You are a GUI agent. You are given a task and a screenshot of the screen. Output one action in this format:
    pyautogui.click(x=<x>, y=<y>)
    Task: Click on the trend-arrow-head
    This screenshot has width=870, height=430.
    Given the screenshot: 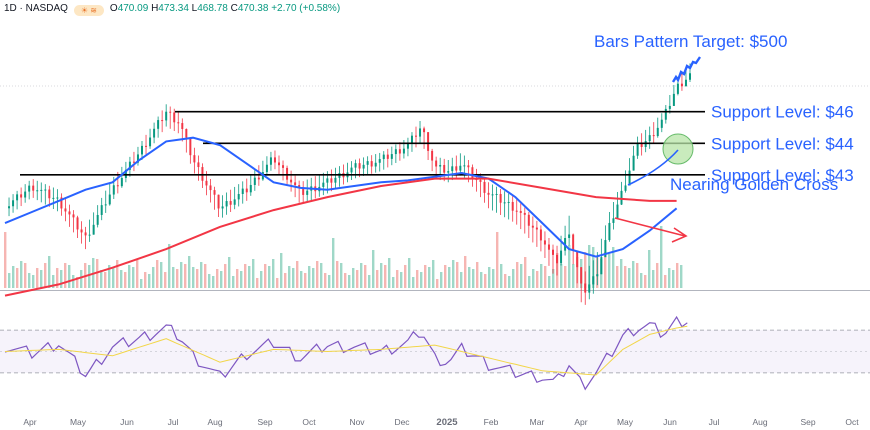 What is the action you would take?
    pyautogui.click(x=679, y=235)
    